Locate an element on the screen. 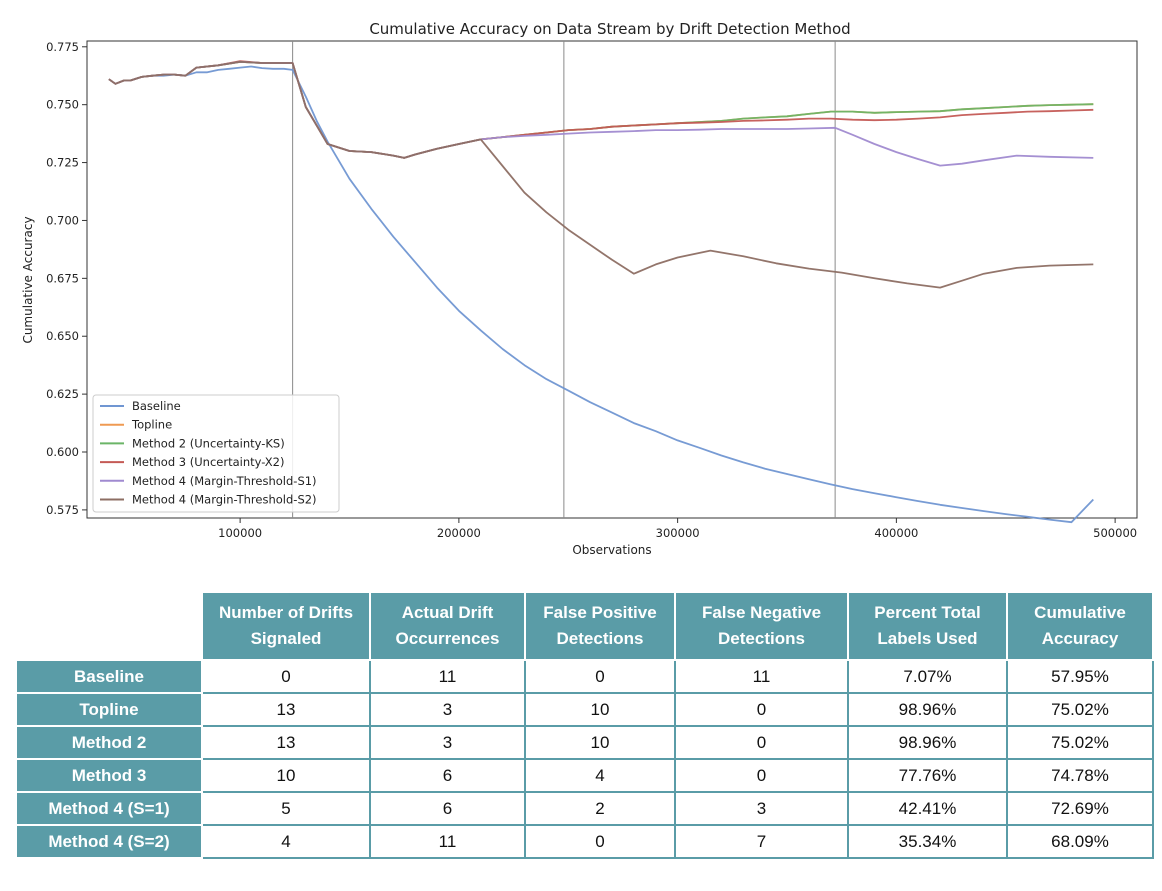  header-drifts-signaled: Number of Drifts Signaled is located at coordinates (286, 626).